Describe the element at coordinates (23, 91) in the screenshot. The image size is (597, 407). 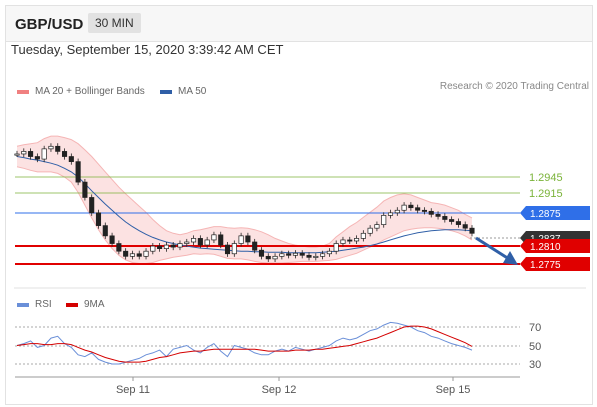
I see `ma20-swatch` at that location.